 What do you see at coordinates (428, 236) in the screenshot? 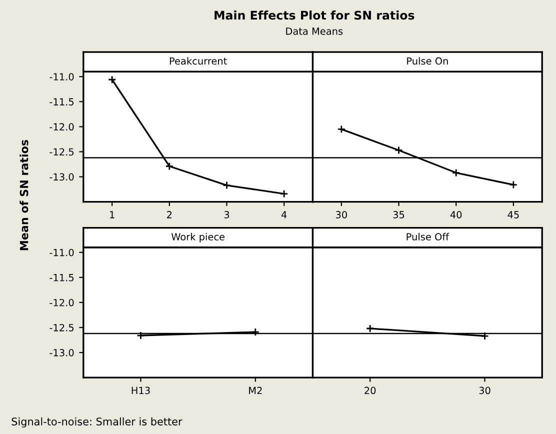
I see `chart-title: Pulse Off` at bounding box center [428, 236].